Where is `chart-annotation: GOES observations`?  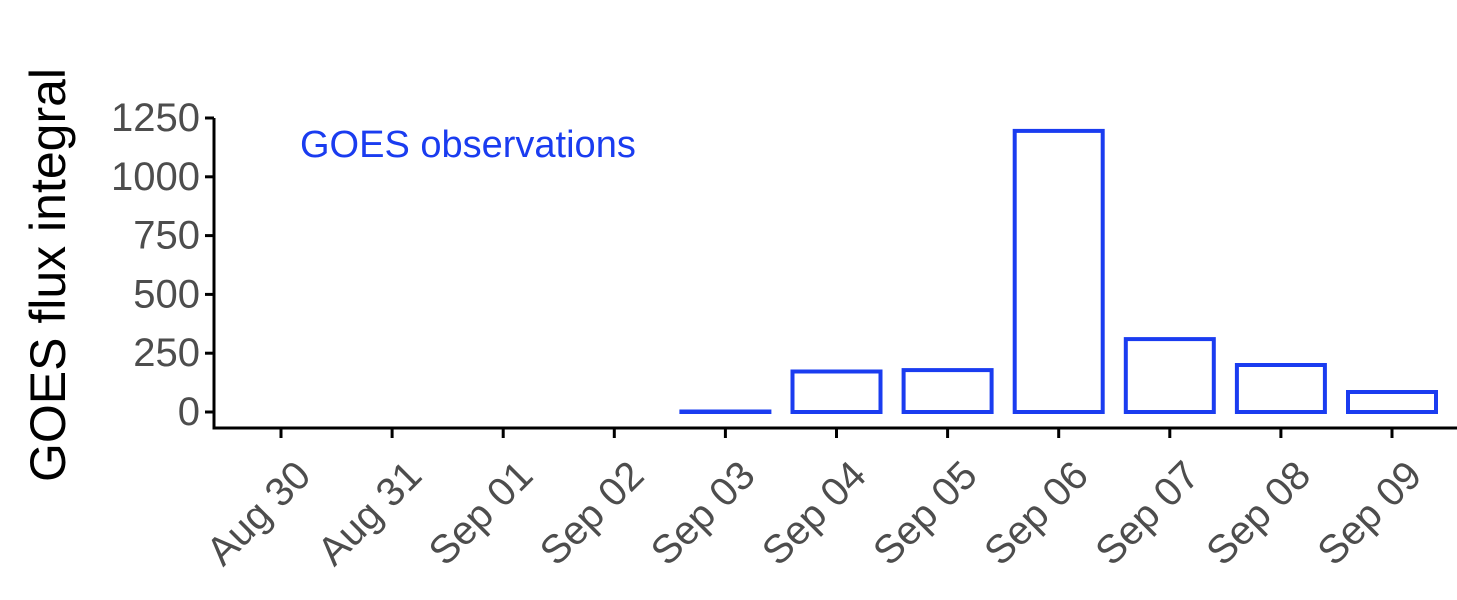 chart-annotation: GOES observations is located at coordinates (468, 145).